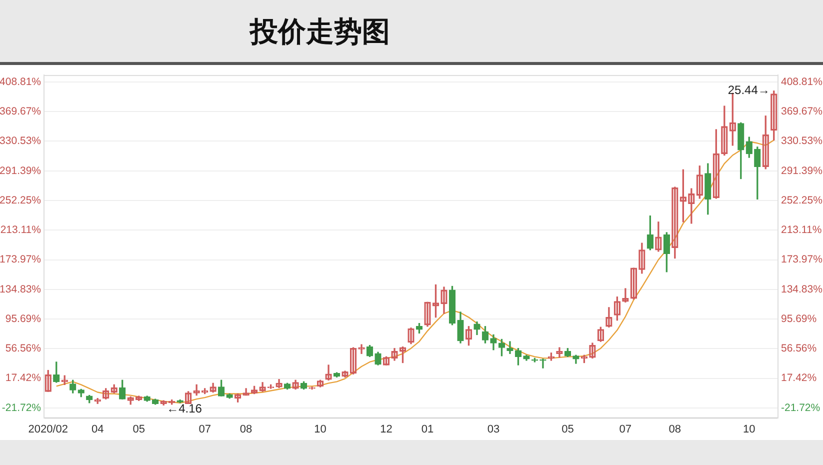 This screenshot has height=465, width=823. I want to click on x-tick-label: 04, so click(97, 430).